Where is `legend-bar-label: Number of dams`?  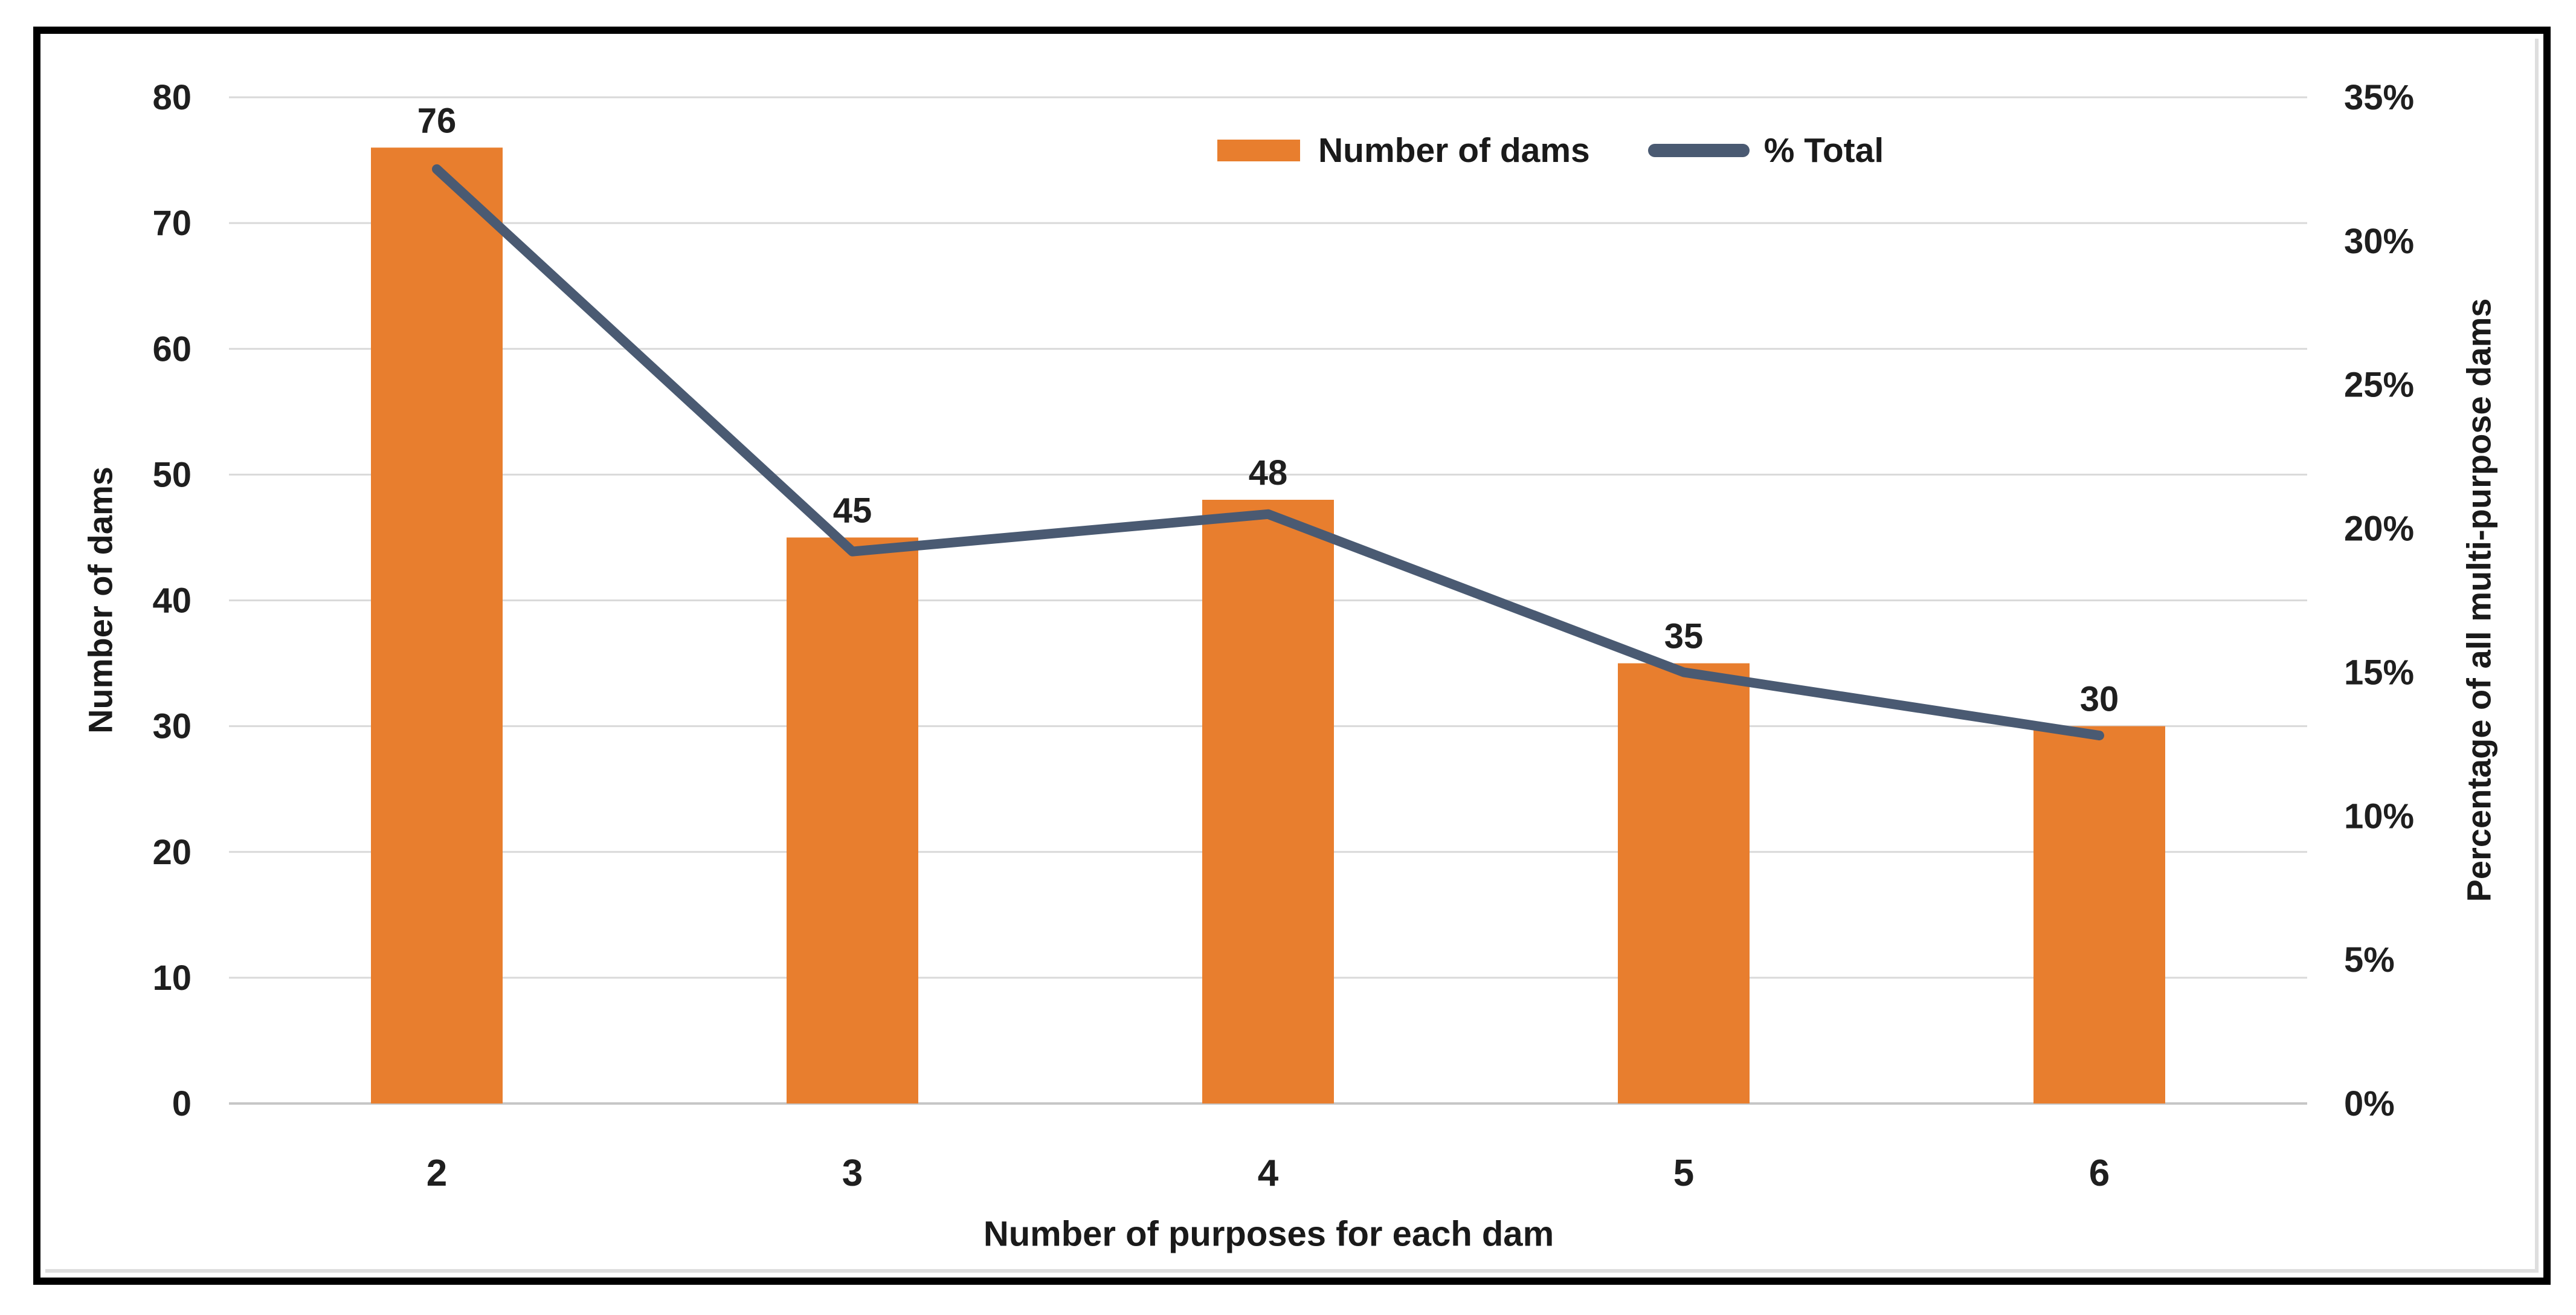 legend-bar-label: Number of dams is located at coordinates (1454, 151).